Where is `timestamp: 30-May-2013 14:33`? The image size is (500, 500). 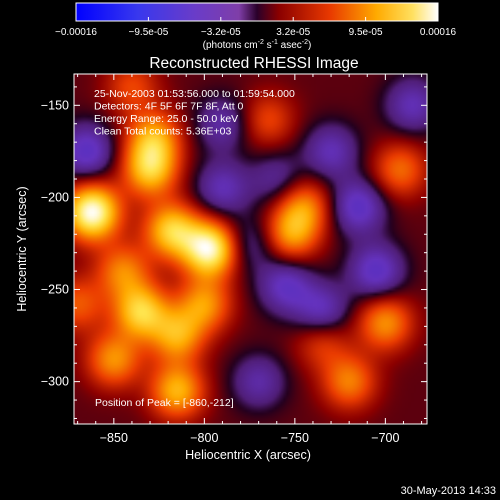 timestamp: 30-May-2013 14:33 is located at coordinates (448, 491).